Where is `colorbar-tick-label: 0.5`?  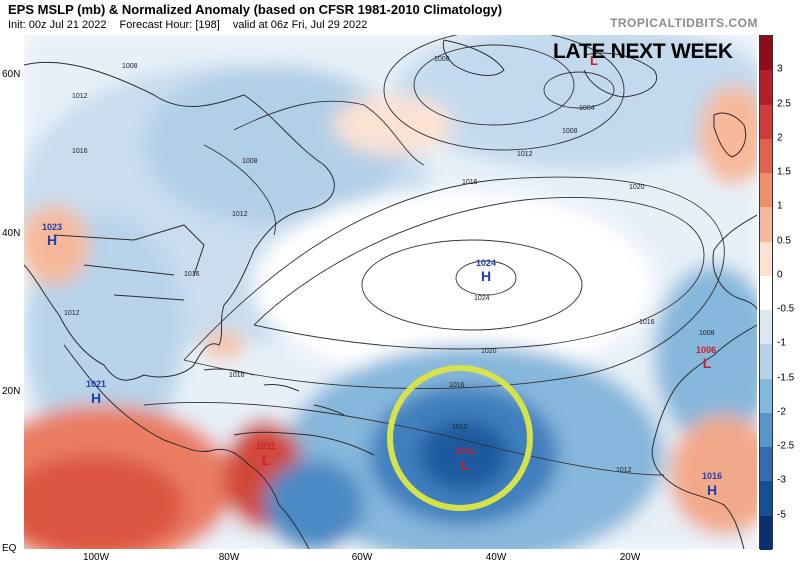
colorbar-tick-label: 0.5 is located at coordinates (784, 241).